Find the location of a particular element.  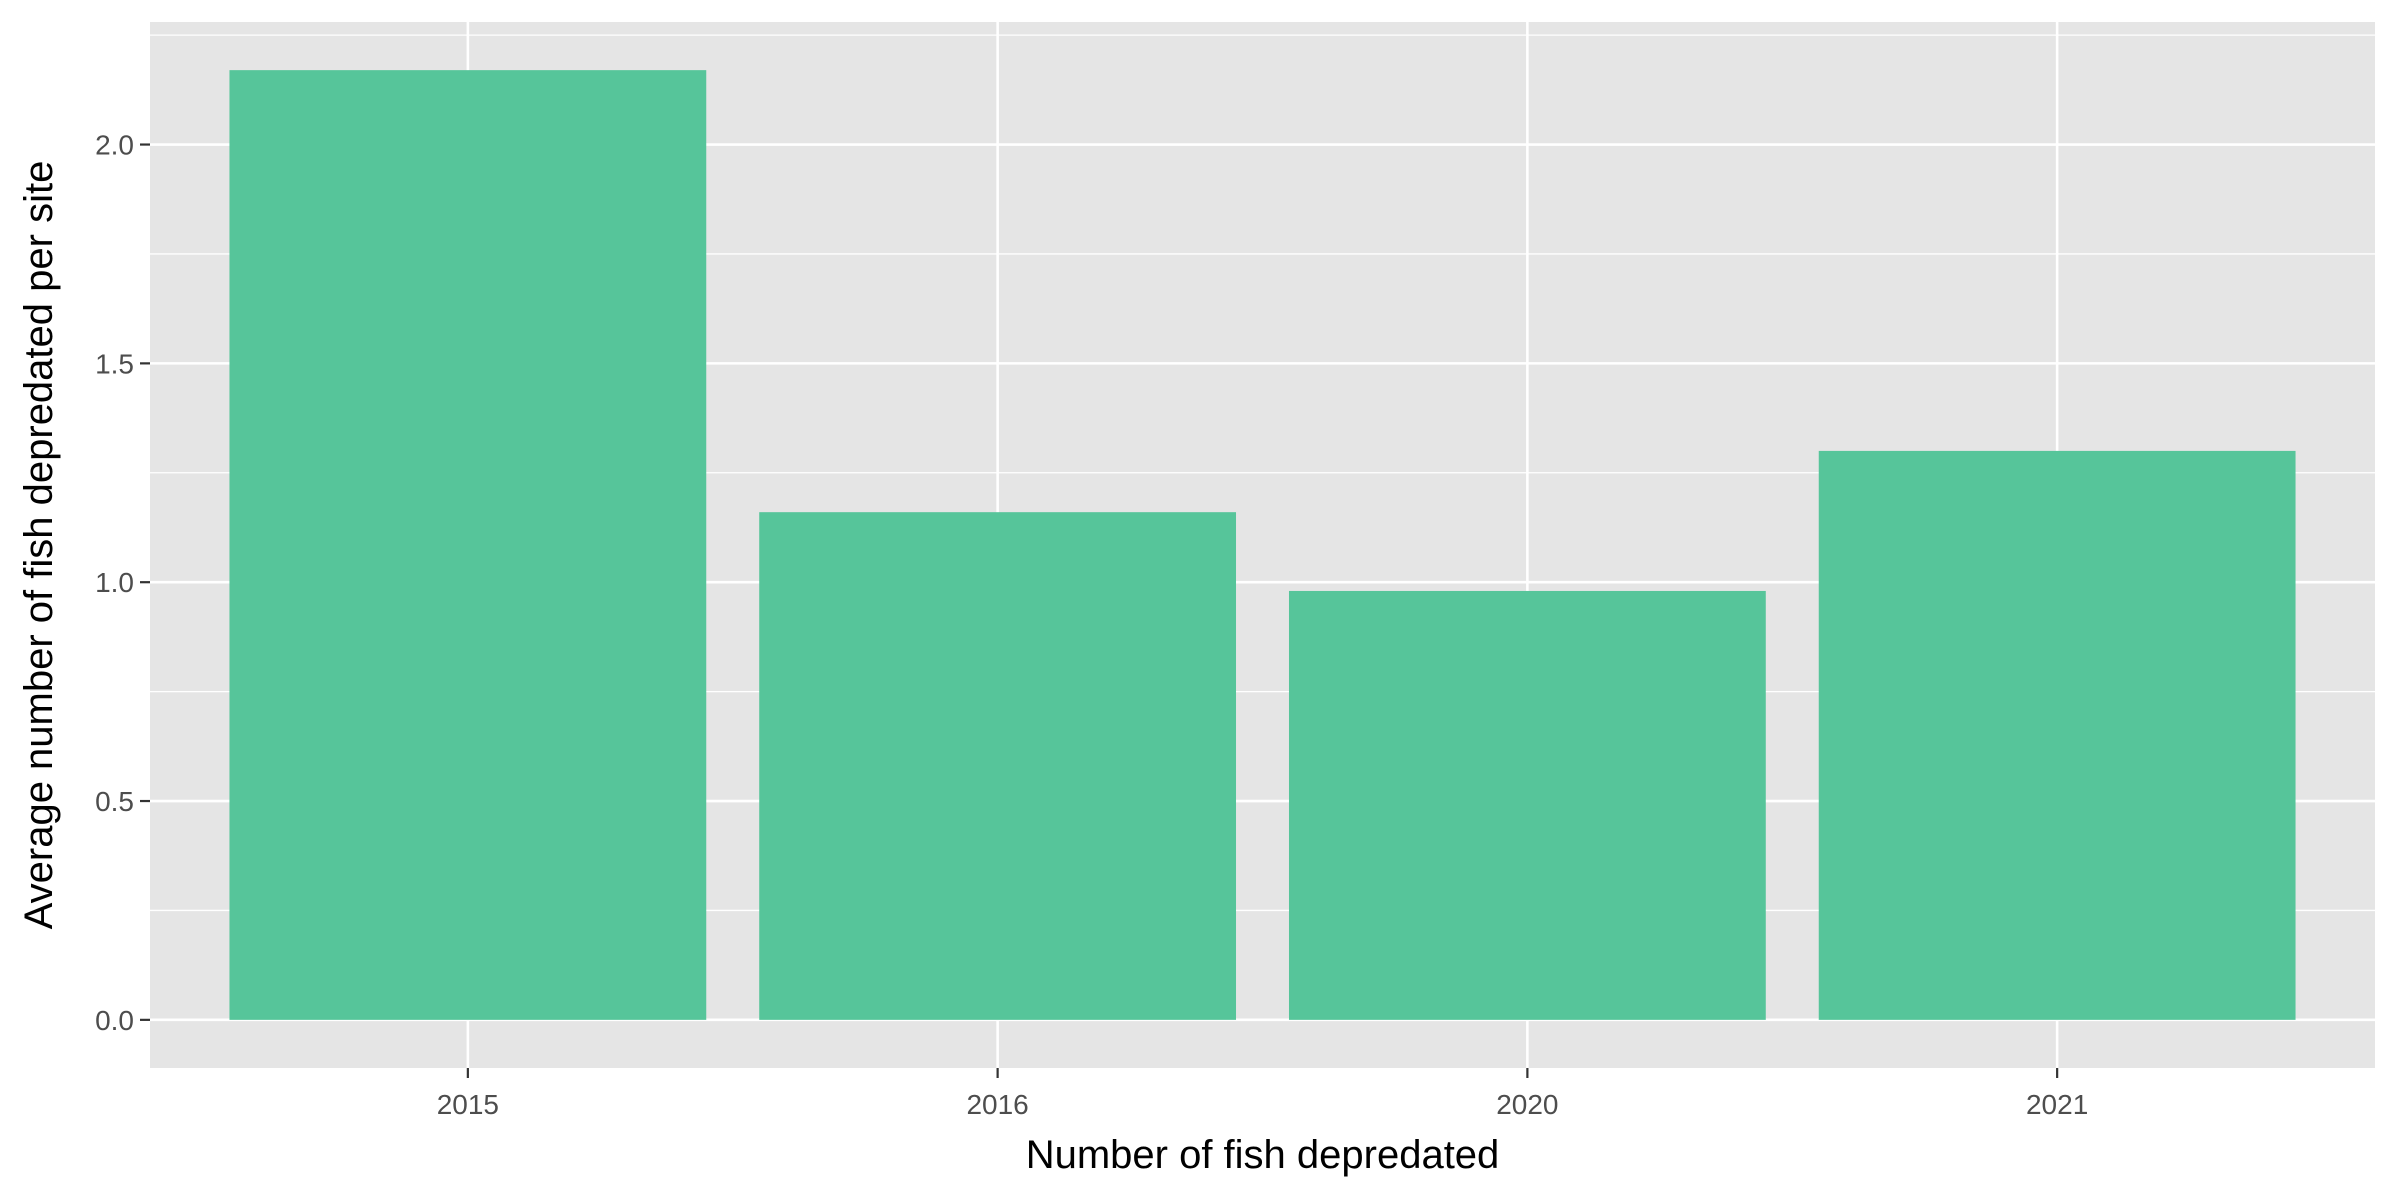

x-axis: 2015 2016 2020 2021 is located at coordinates (1263, 1094).